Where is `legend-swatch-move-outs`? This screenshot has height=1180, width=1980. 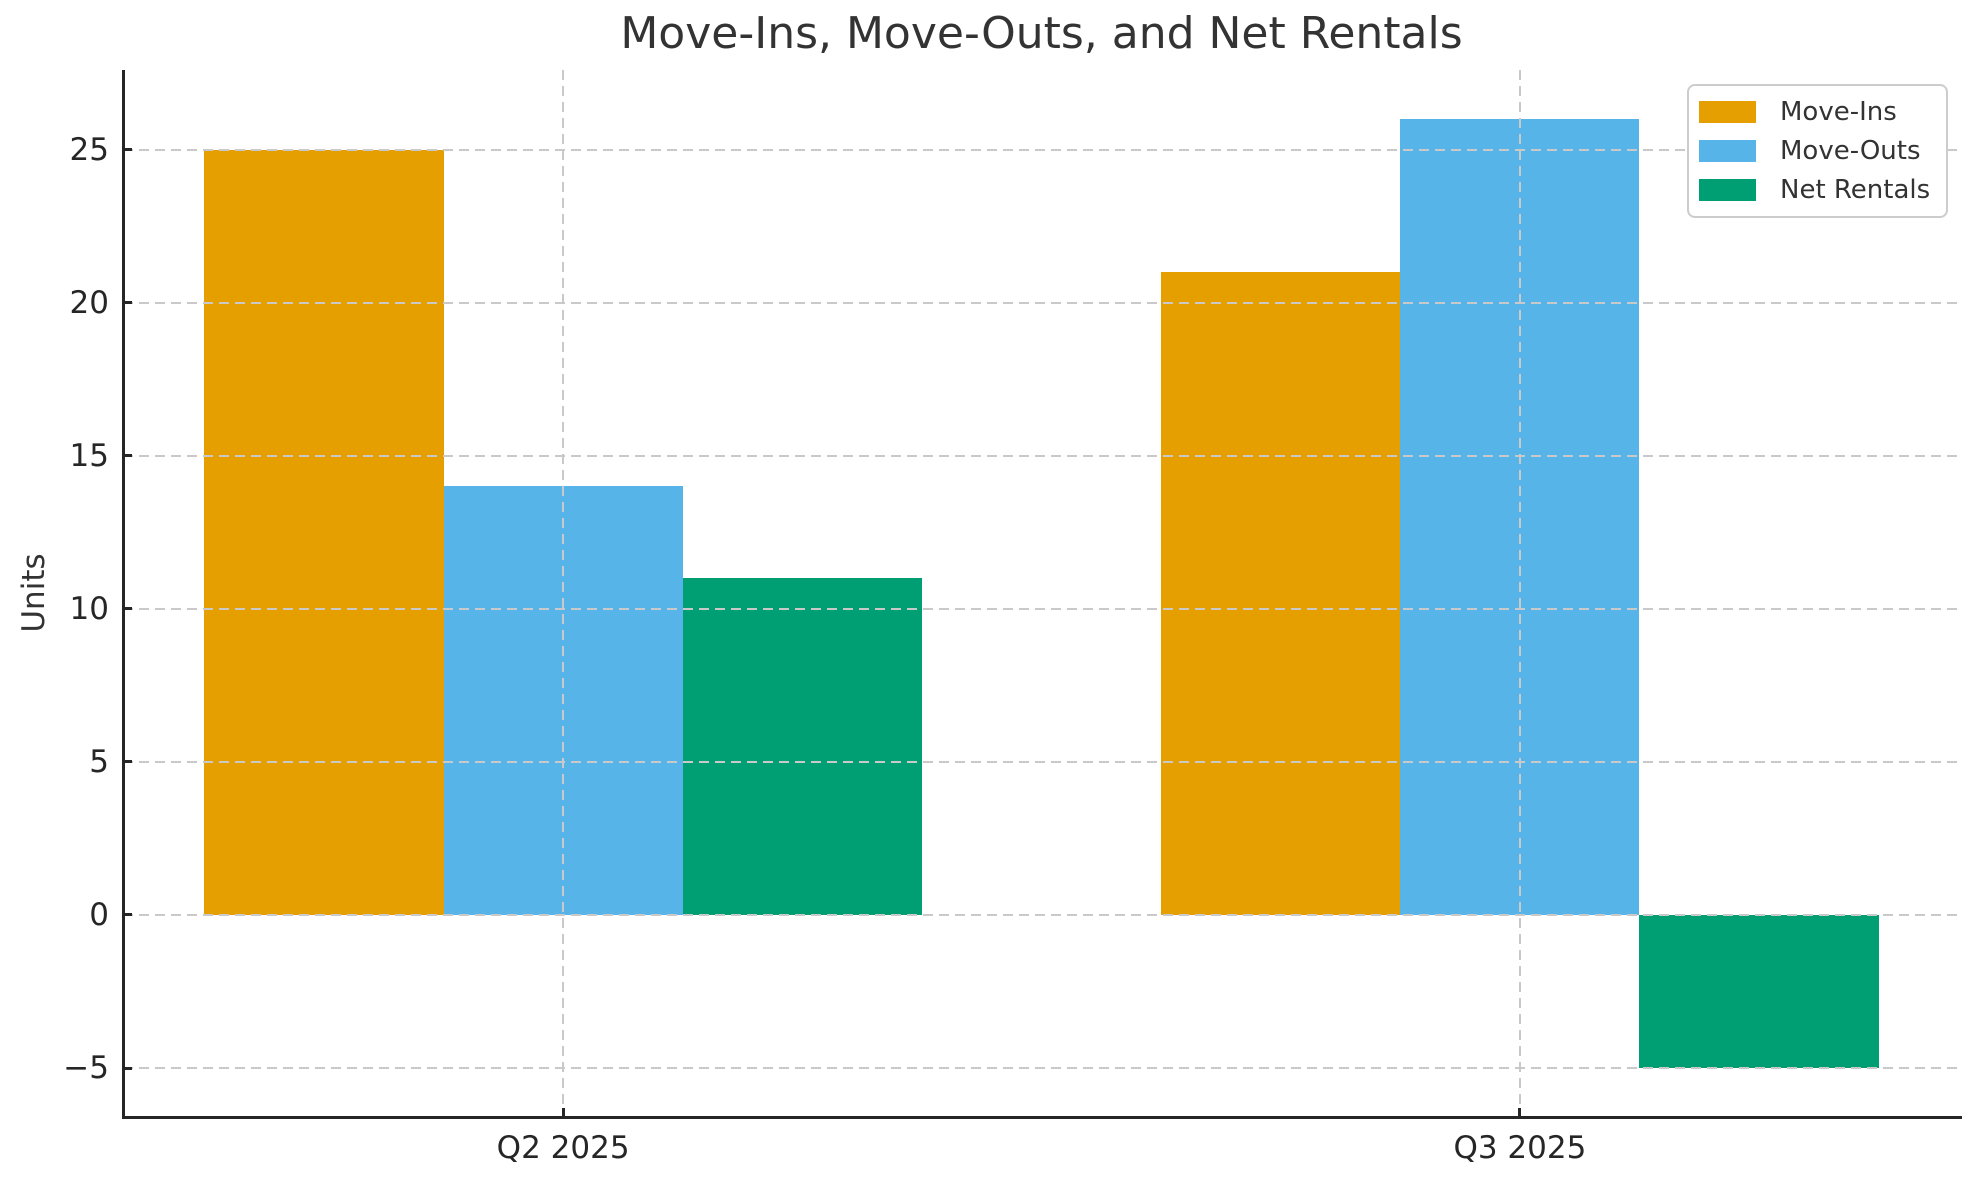
legend-swatch-move-outs is located at coordinates (1727, 150).